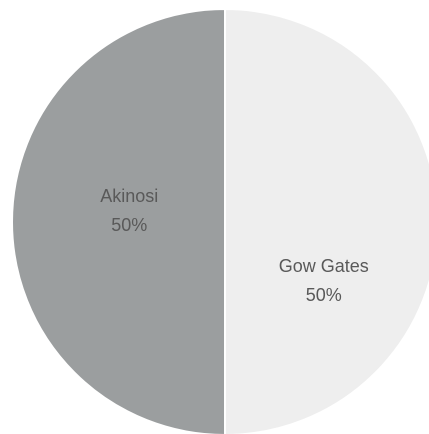 The width and height of the screenshot is (429, 434). I want to click on pie-slice-label-group: Akinosi 50%, so click(129, 210).